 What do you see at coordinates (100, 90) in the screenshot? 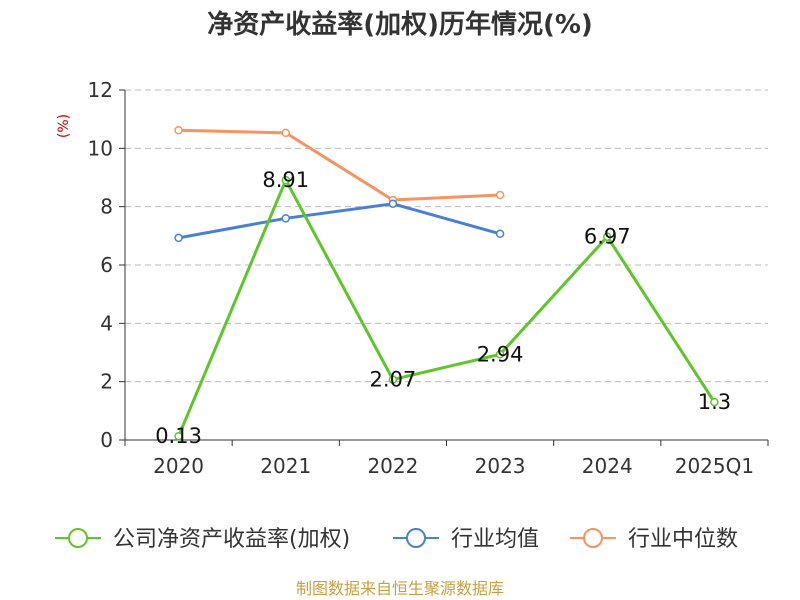
I see `y-tick-label: 12` at bounding box center [100, 90].